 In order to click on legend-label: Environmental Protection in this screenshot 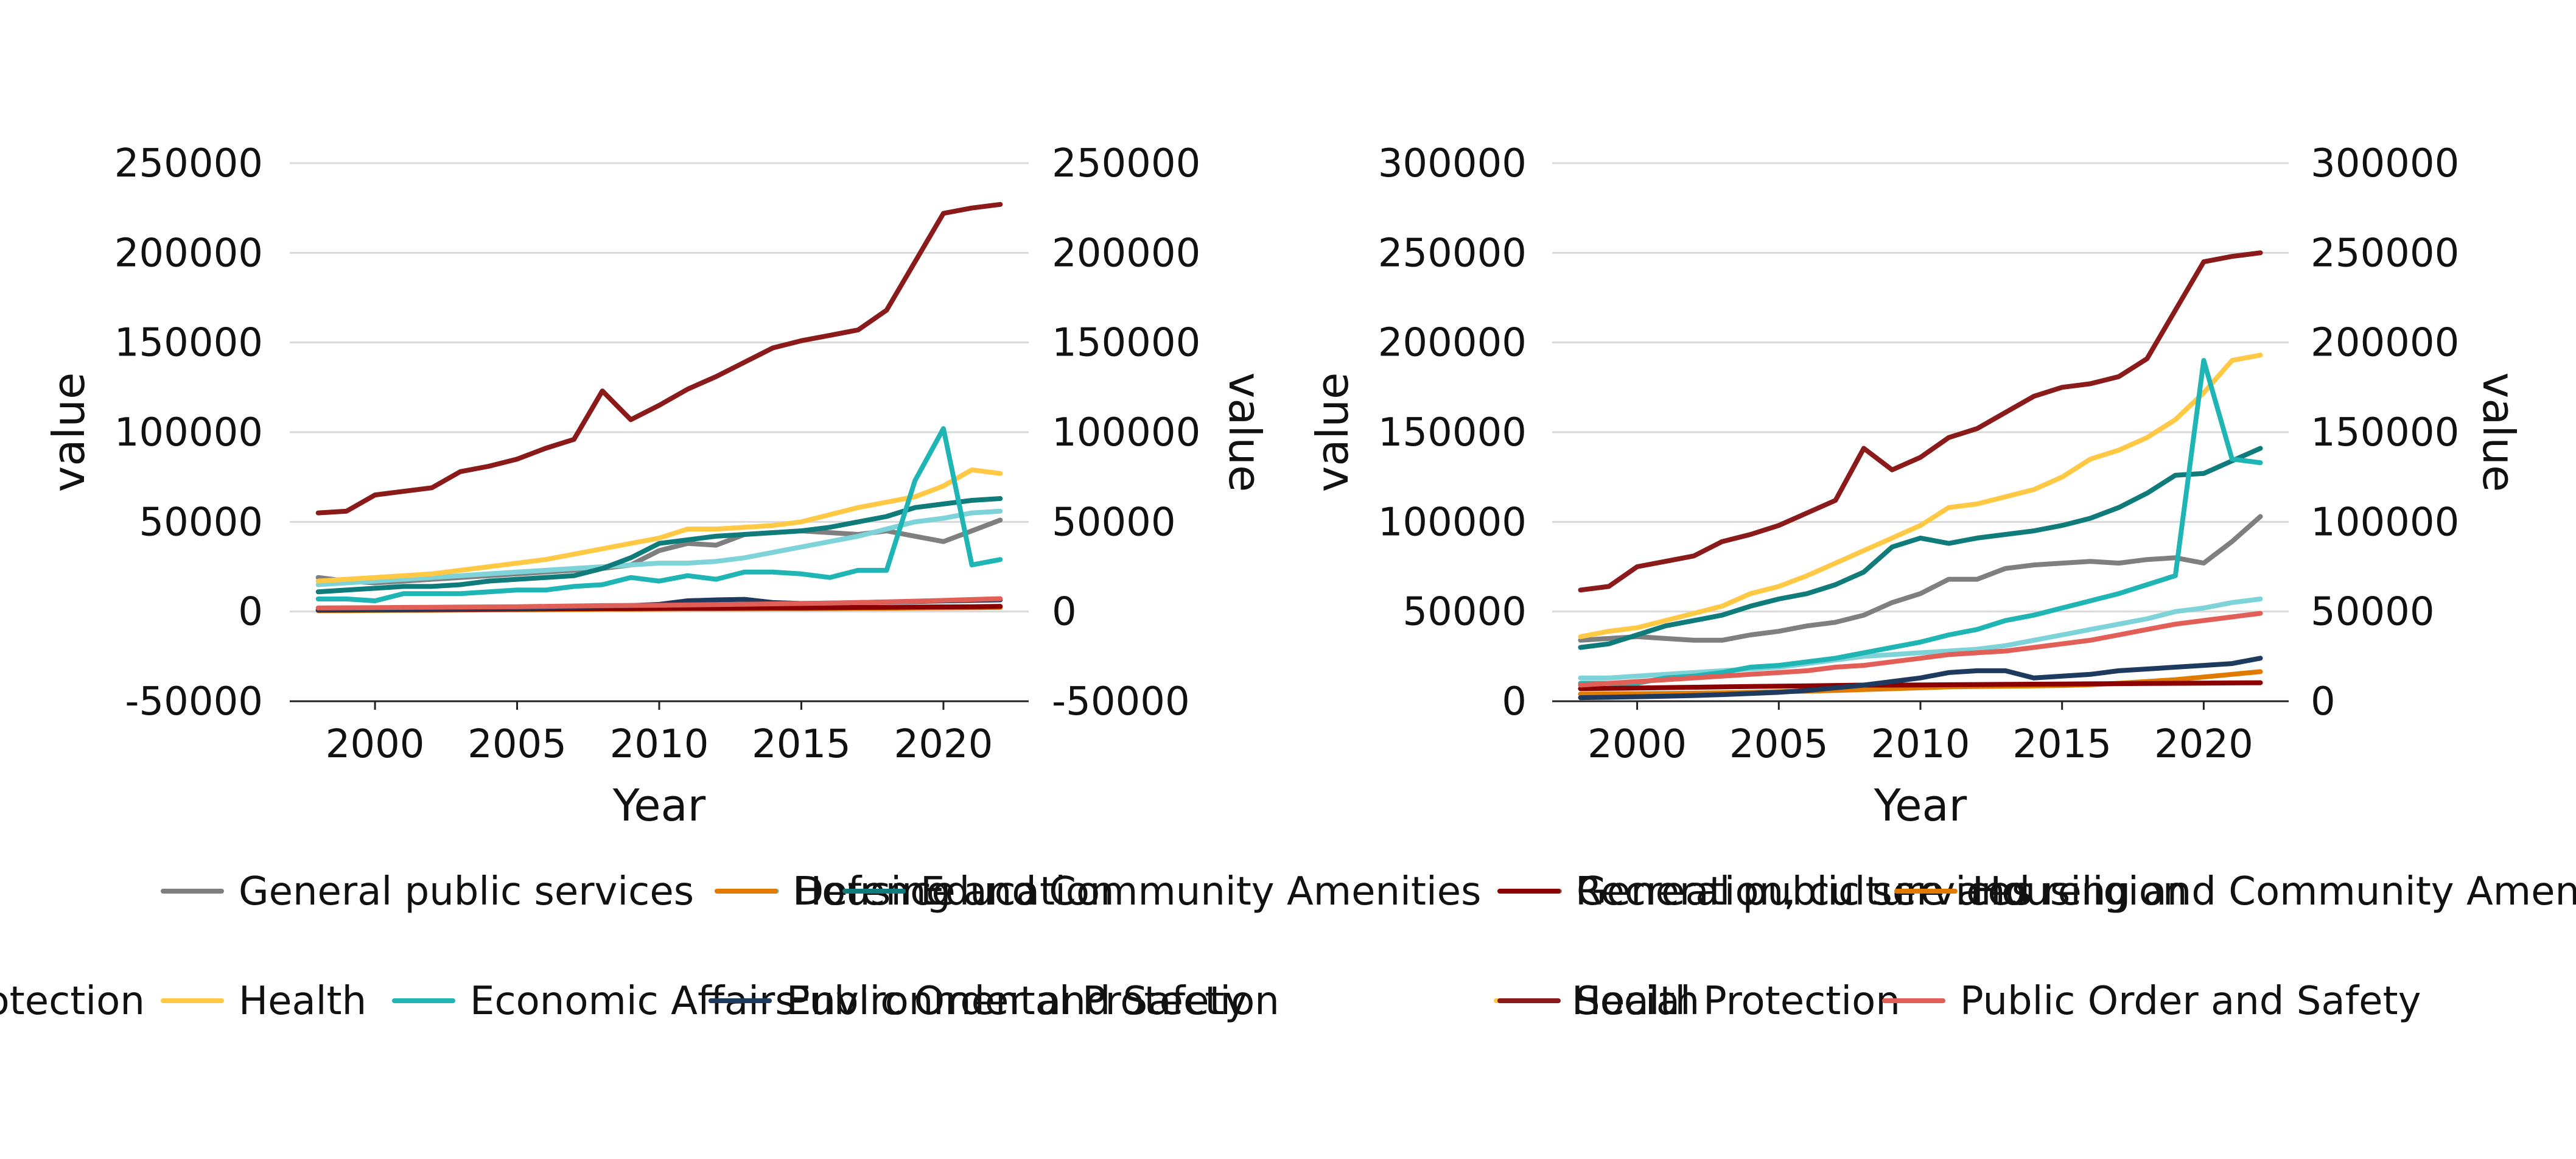, I will do `click(1032, 1001)`.